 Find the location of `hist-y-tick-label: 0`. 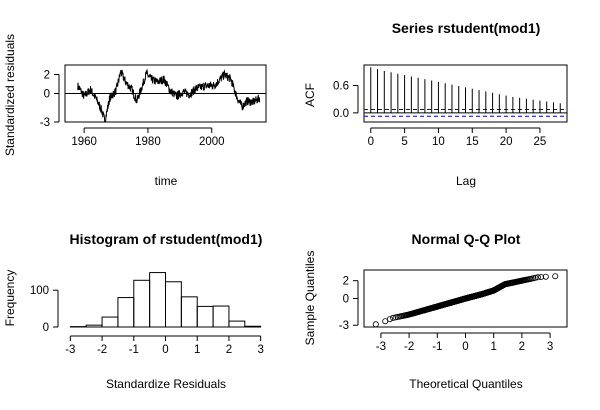

hist-y-tick-label: 0 is located at coordinates (46, 328).